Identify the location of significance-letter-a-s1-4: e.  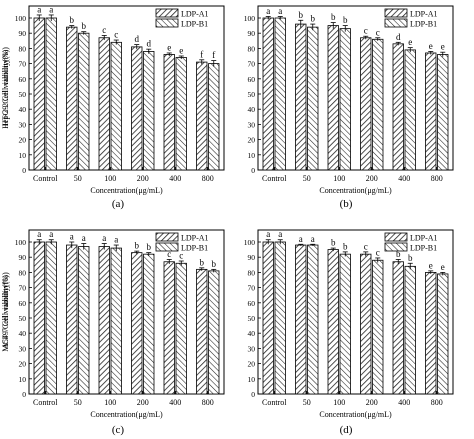
(169, 47).